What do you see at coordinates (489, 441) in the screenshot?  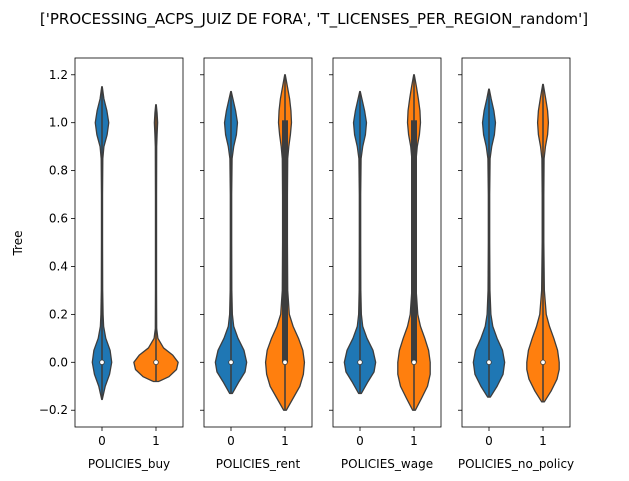 I see `x-tick-label-POLICIES_no_policy-0: 0` at bounding box center [489, 441].